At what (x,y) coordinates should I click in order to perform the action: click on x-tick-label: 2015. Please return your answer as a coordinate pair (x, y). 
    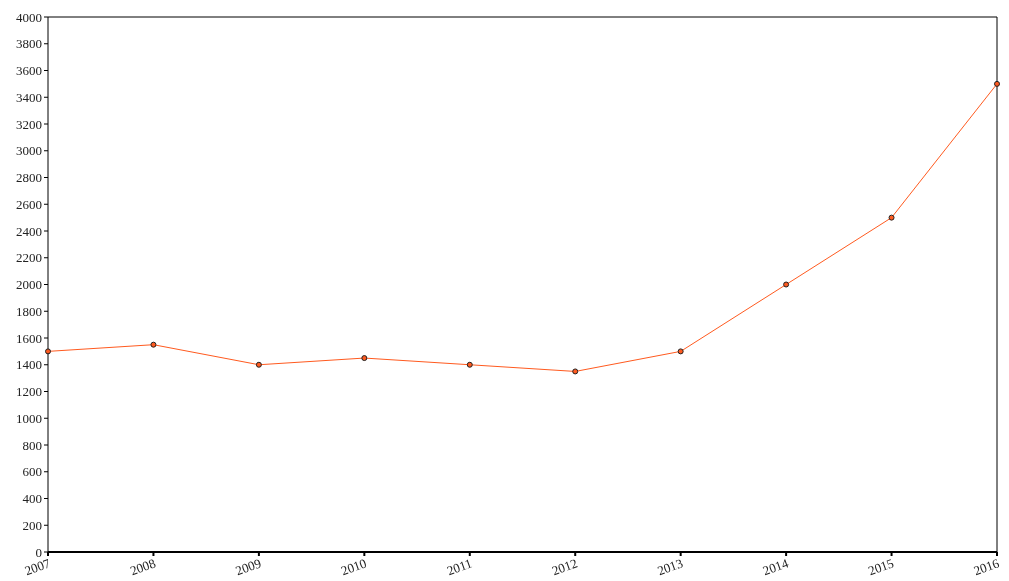
    Looking at the image, I should click on (881, 567).